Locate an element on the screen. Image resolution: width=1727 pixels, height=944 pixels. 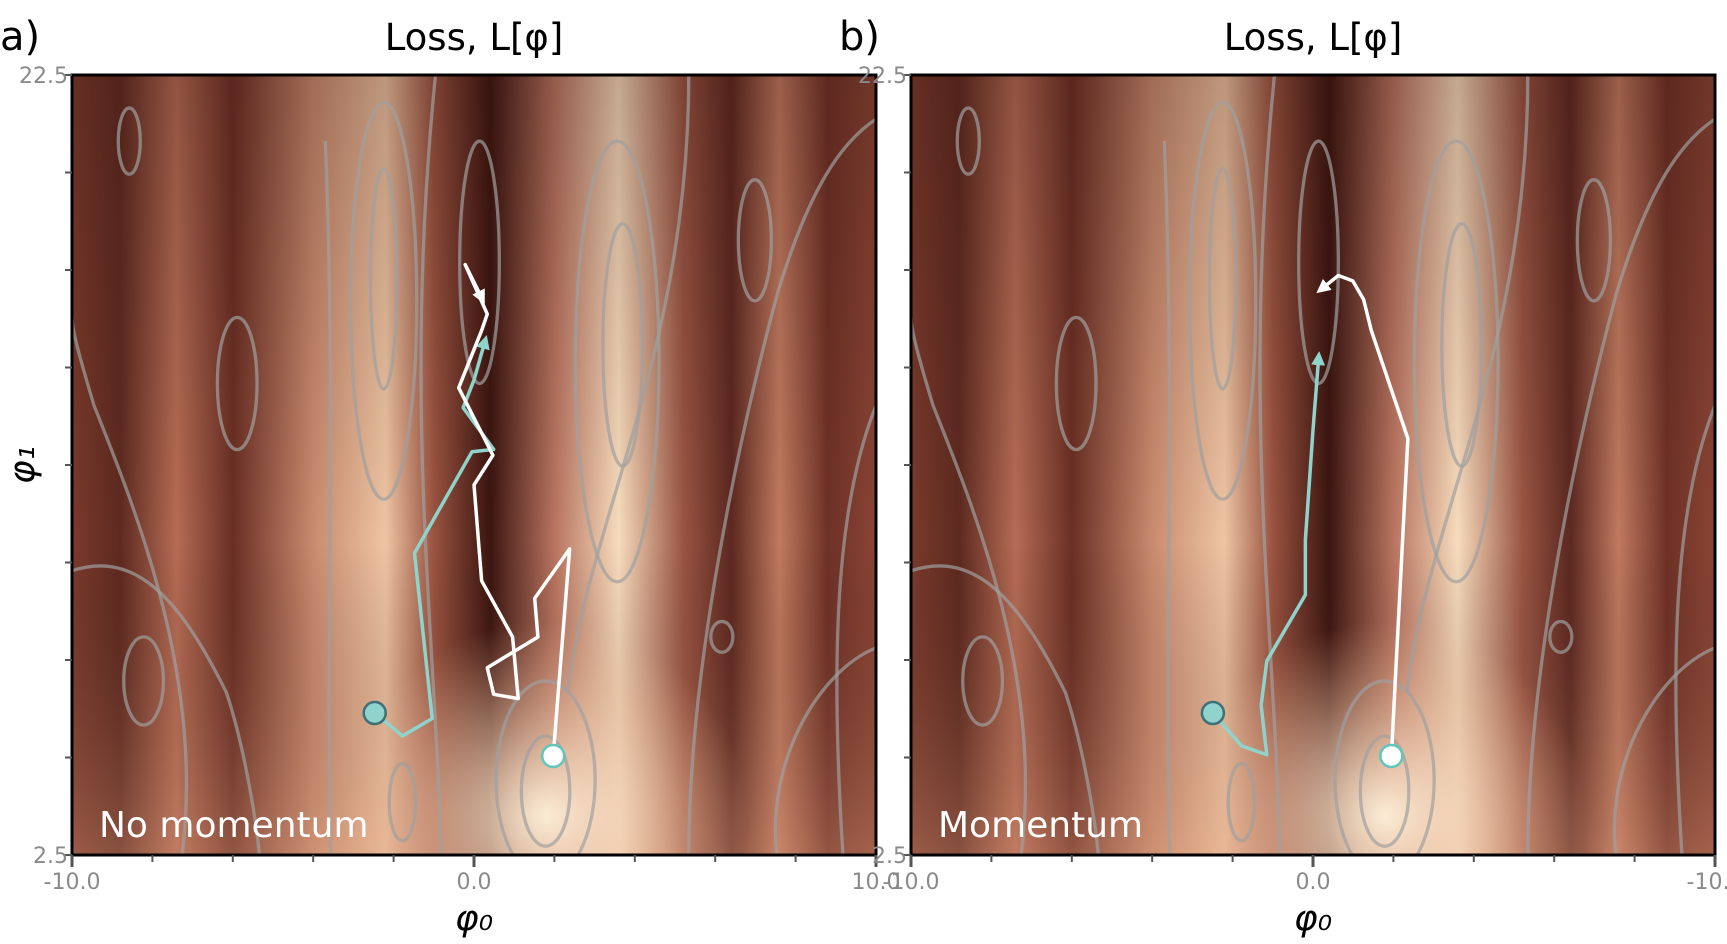
panel-label: a) is located at coordinates (20, 37).